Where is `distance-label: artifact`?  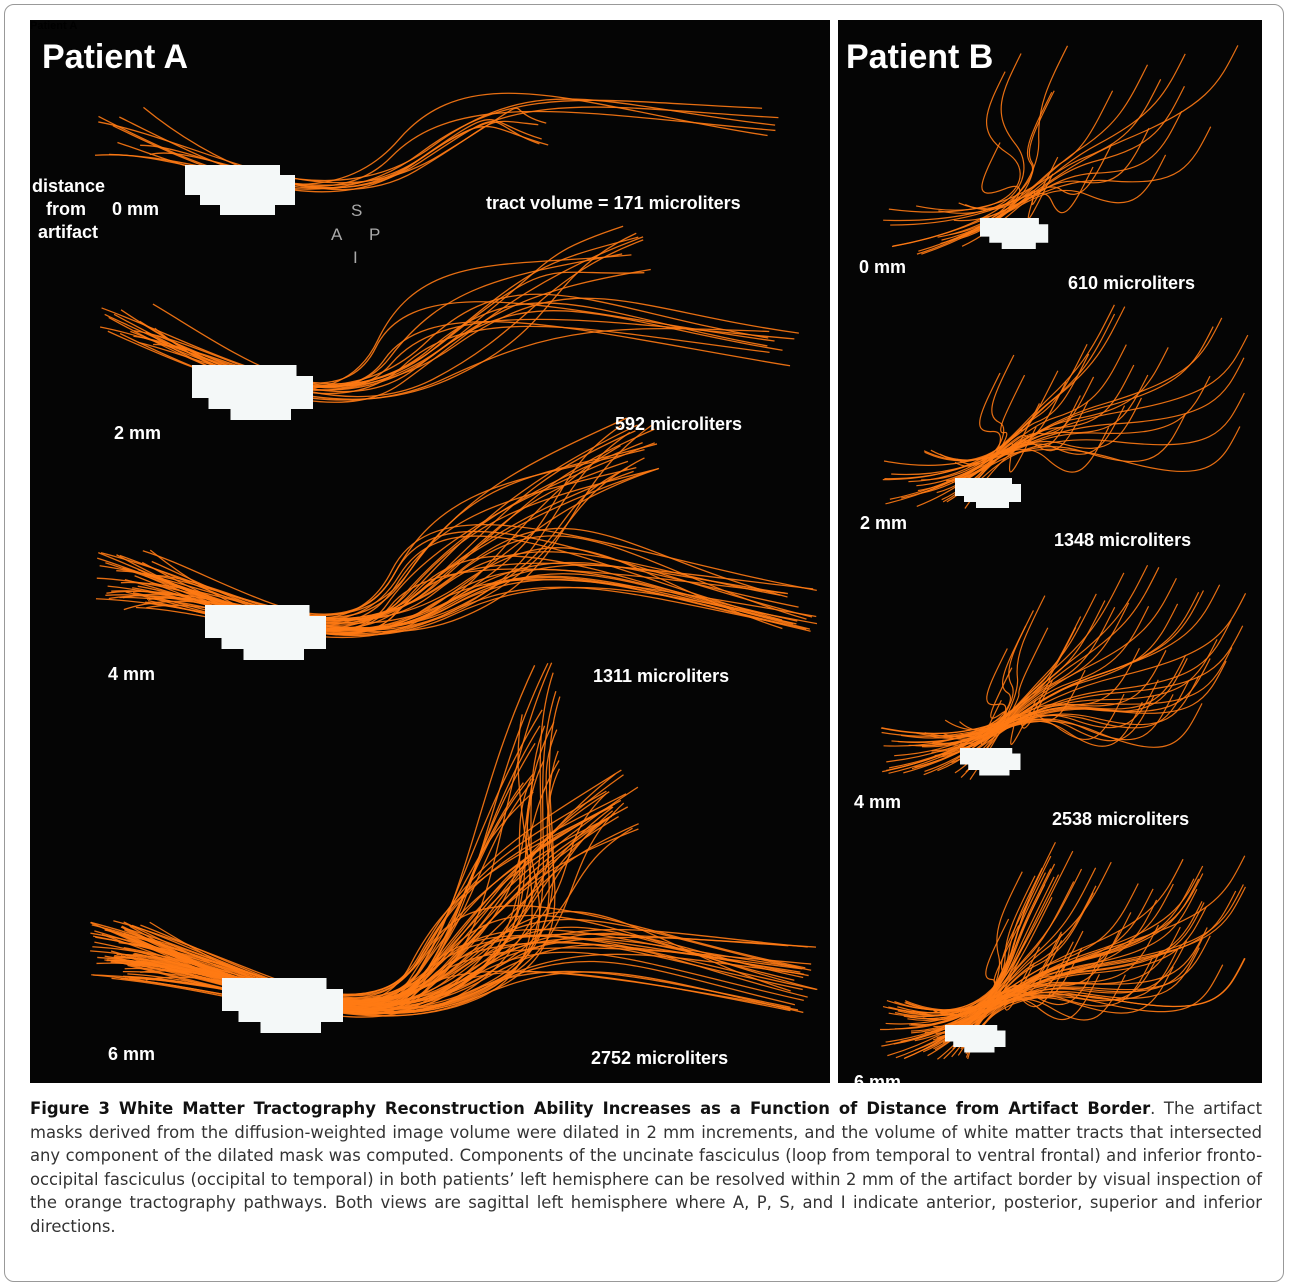
distance-label: artifact is located at coordinates (68, 232).